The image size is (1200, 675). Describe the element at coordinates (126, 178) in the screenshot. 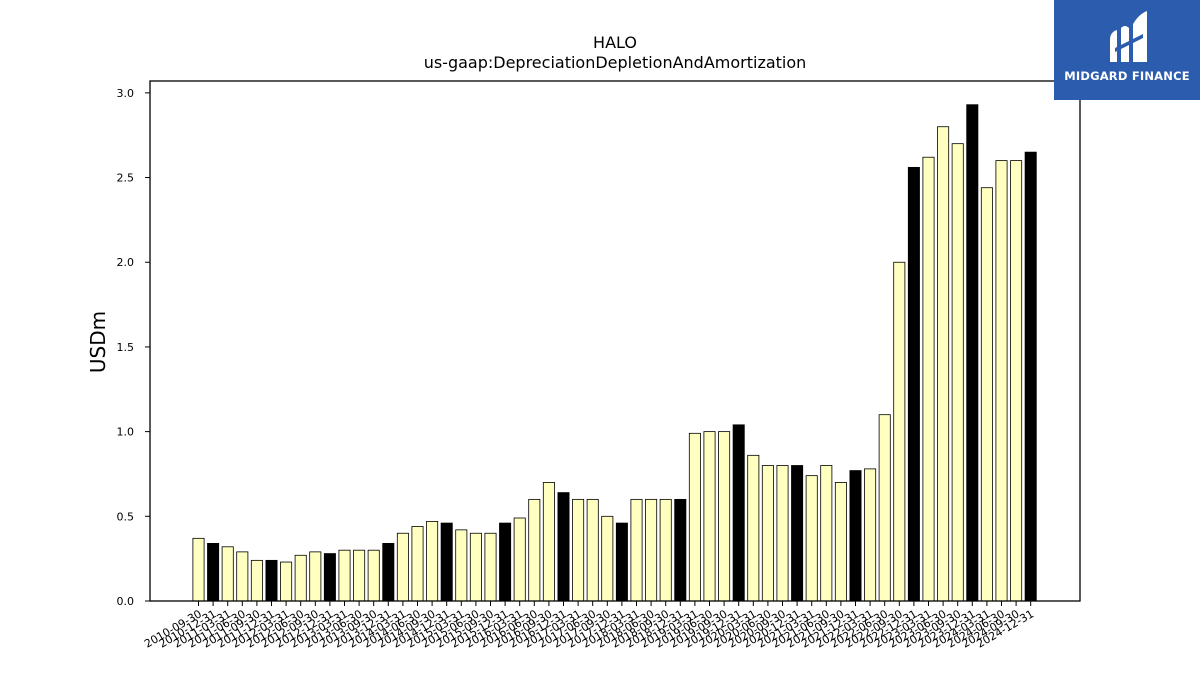

I see `y-tick-label: 2.5` at that location.